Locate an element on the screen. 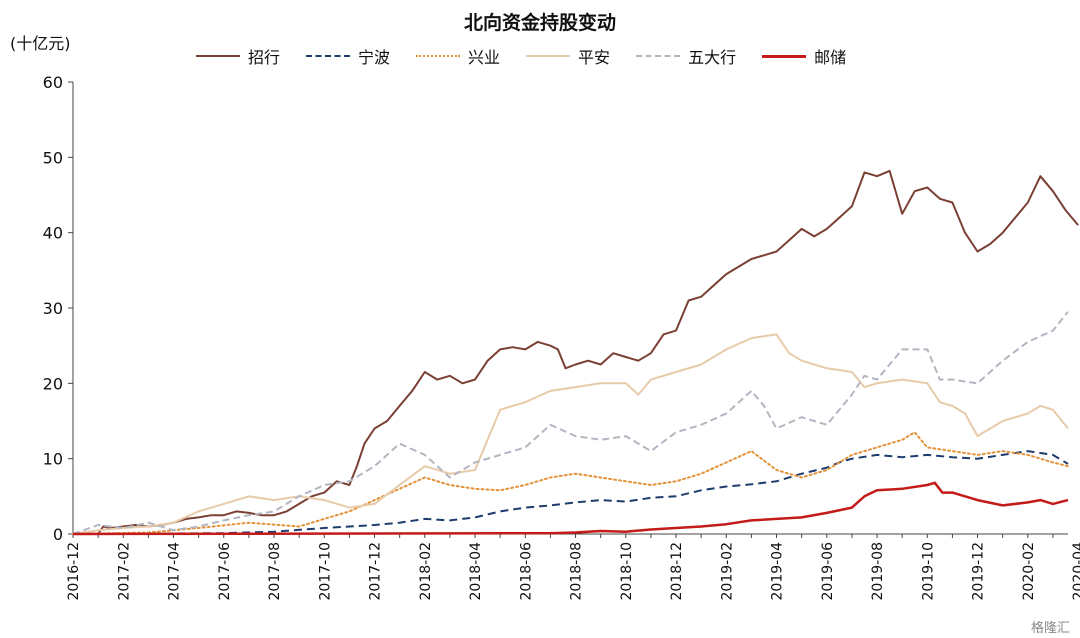  x-tick-label: 2019-08 is located at coordinates (878, 571).